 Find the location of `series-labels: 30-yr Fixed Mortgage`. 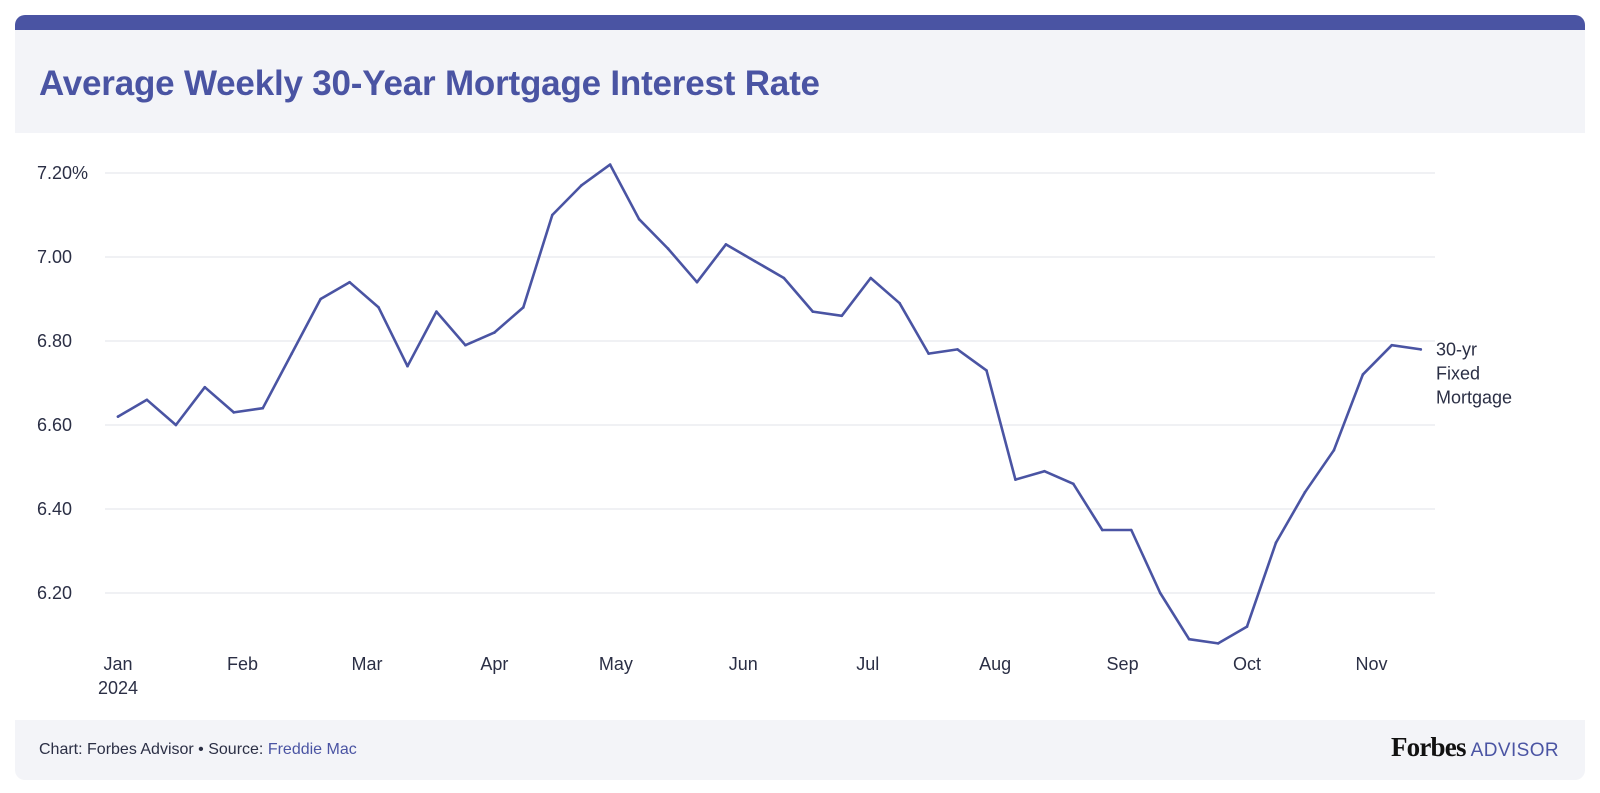

series-labels: 30-yr Fixed Mortgage is located at coordinates (1474, 373).